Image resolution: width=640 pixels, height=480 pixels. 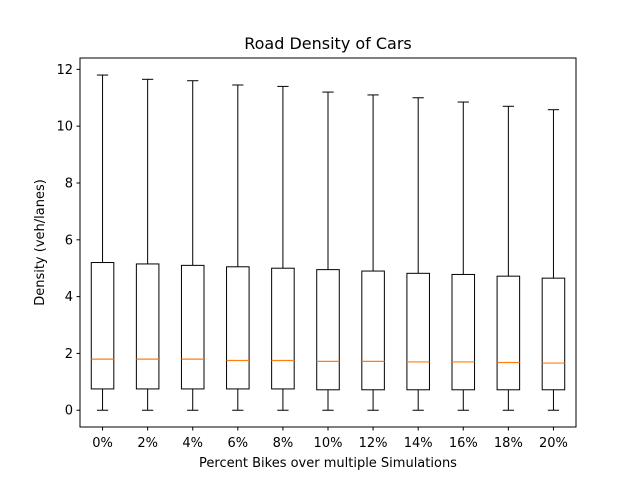 What do you see at coordinates (508, 443) in the screenshot?
I see `x-tick-label: 18%` at bounding box center [508, 443].